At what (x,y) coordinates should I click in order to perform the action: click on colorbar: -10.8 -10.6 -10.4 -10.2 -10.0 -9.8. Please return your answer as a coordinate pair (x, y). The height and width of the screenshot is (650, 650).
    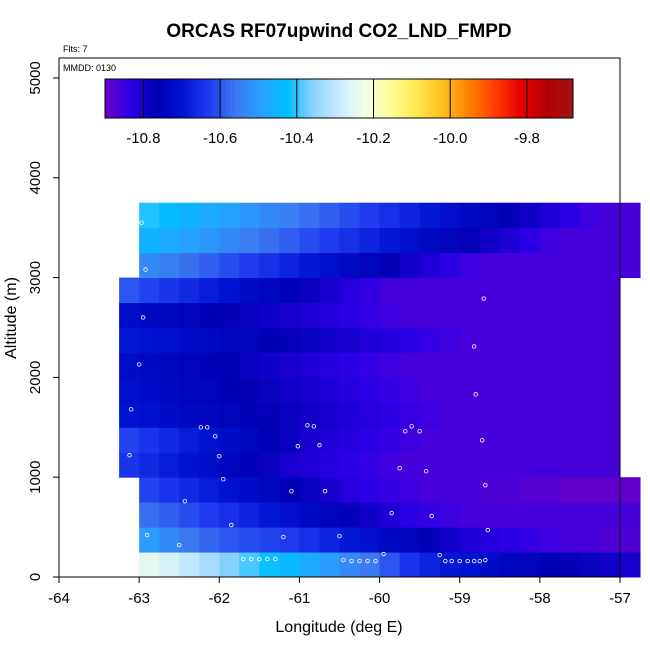
    Looking at the image, I should click on (339, 112).